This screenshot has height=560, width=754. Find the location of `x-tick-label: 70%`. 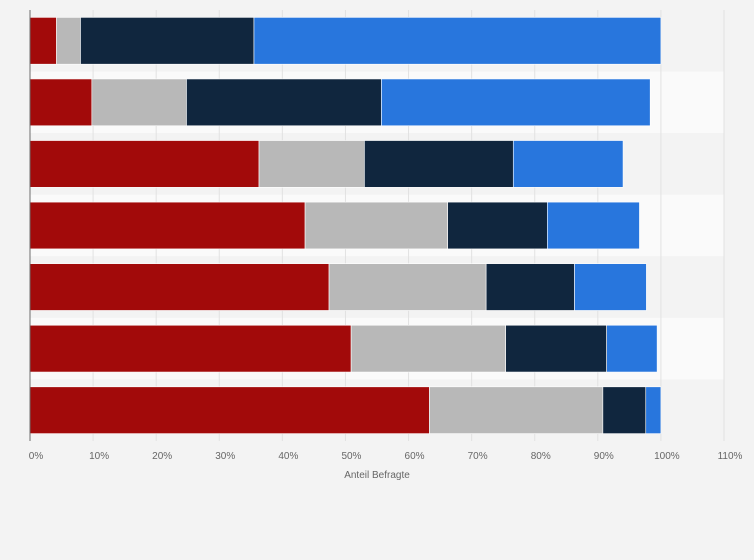

x-tick-label: 70% is located at coordinates (478, 456).